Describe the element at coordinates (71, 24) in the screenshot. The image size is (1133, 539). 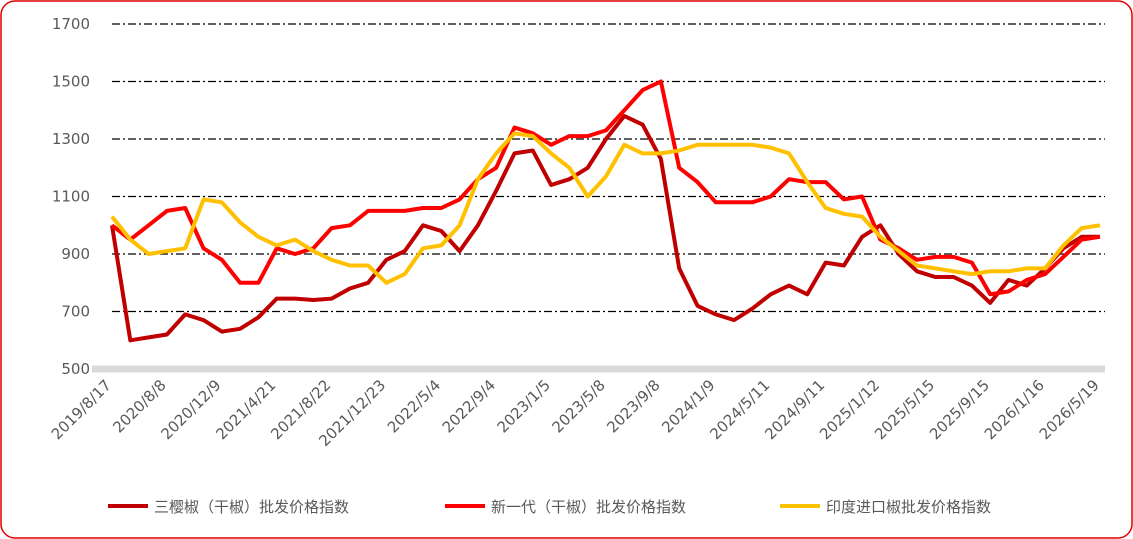
I see `y-tick-label: 1700` at that location.